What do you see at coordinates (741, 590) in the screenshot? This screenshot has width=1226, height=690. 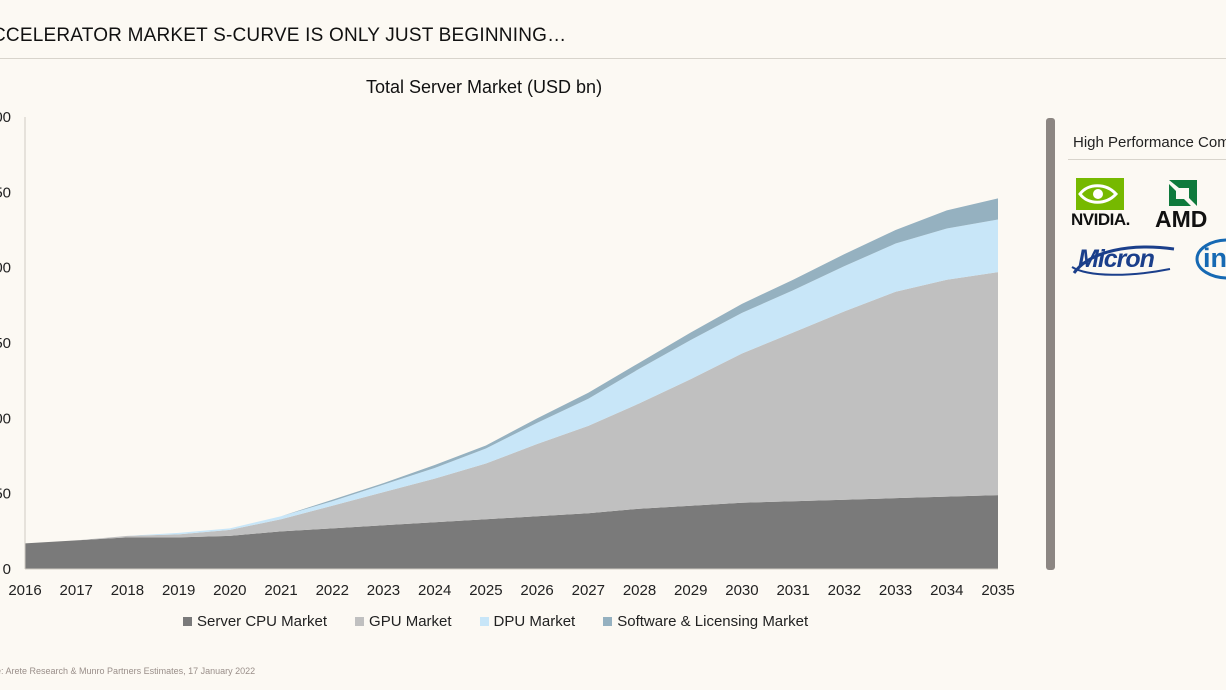 I see `x-tick-label: 2030` at bounding box center [741, 590].